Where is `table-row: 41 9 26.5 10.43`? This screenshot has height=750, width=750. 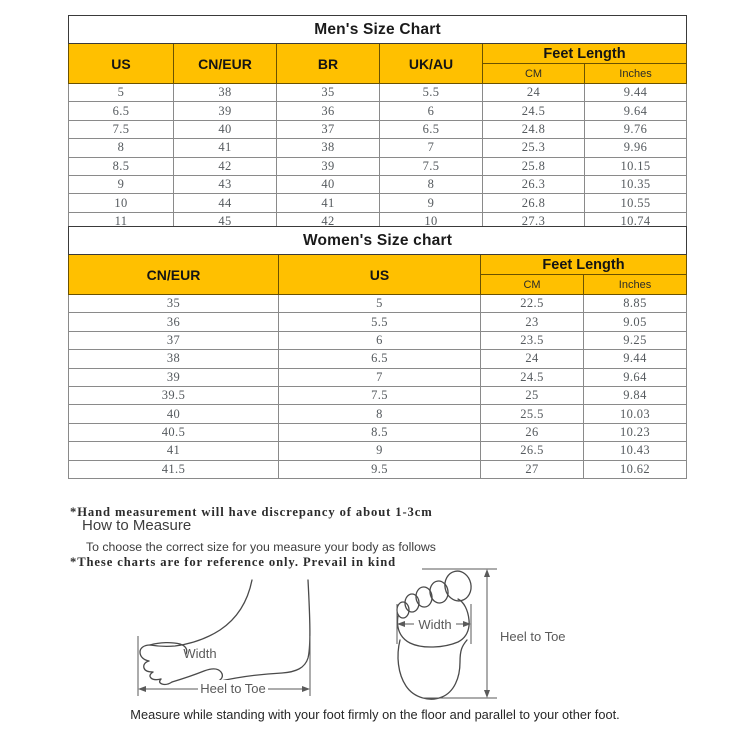
table-row: 41 9 26.5 10.43 is located at coordinates (377, 451).